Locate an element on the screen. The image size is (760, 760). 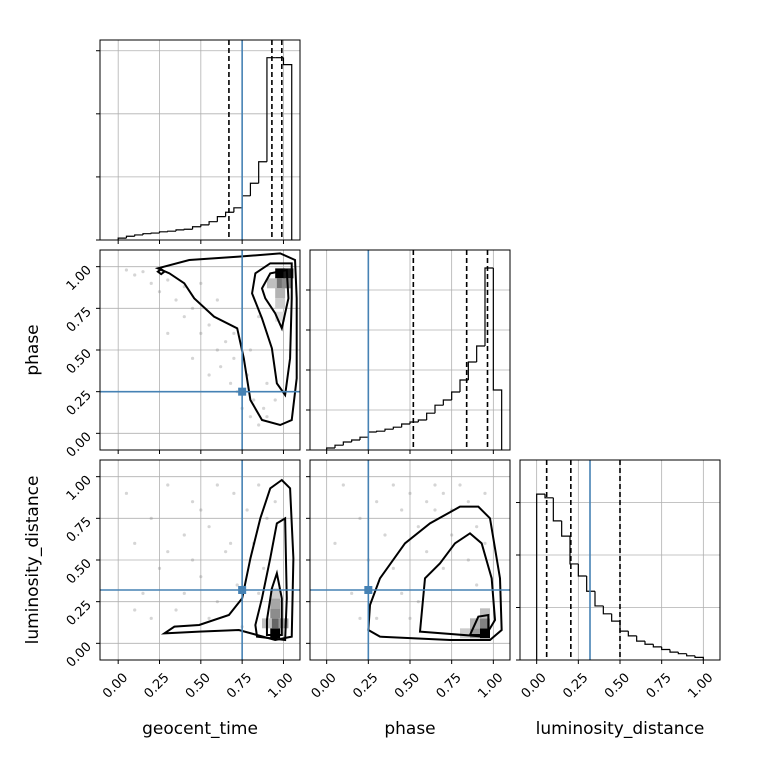
x-tick-label: 0.50 is located at coordinates (407, 685).